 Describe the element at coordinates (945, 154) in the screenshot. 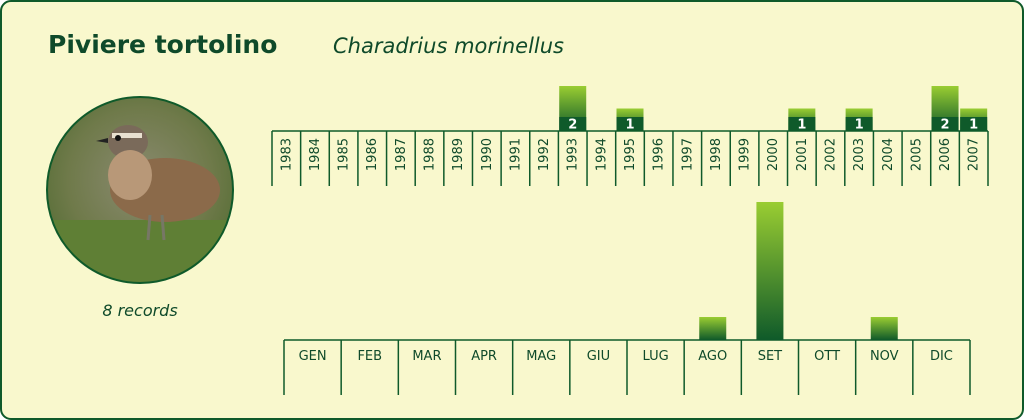

I see `category-label: 2006` at that location.